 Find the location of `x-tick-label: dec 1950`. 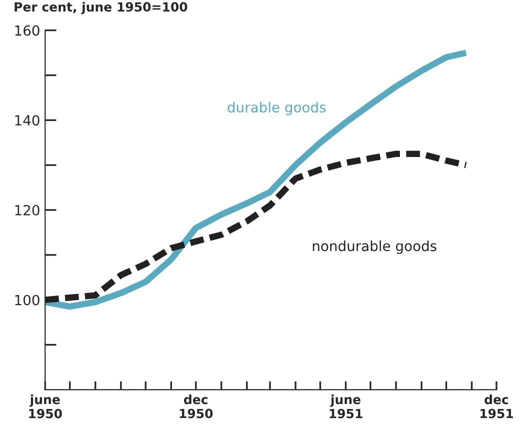

x-tick-label: dec 1950 is located at coordinates (196, 406).